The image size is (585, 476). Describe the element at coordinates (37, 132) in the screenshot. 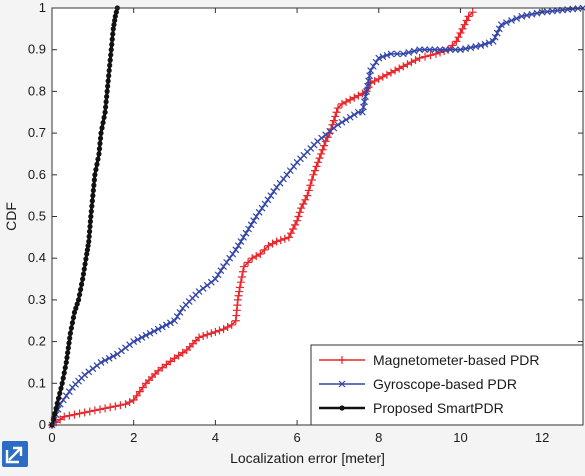

I see `y-tick-label: 0.7` at that location.